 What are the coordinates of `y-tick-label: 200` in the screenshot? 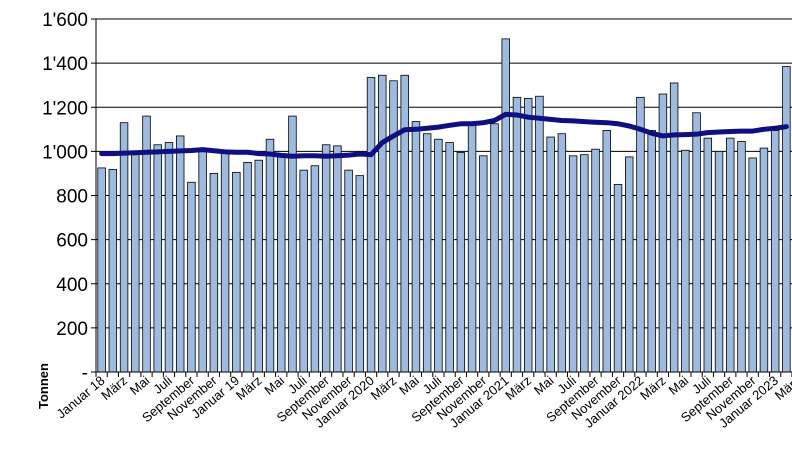 It's located at (72, 329).